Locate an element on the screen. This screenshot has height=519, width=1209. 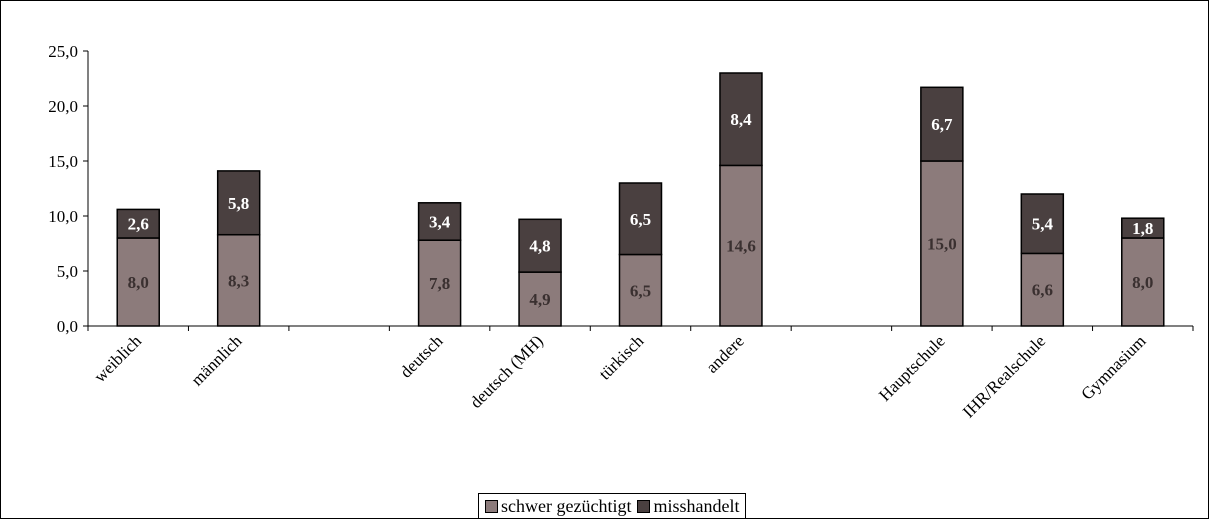
legend-item-series-2: misshandelt is located at coordinates (688, 506).